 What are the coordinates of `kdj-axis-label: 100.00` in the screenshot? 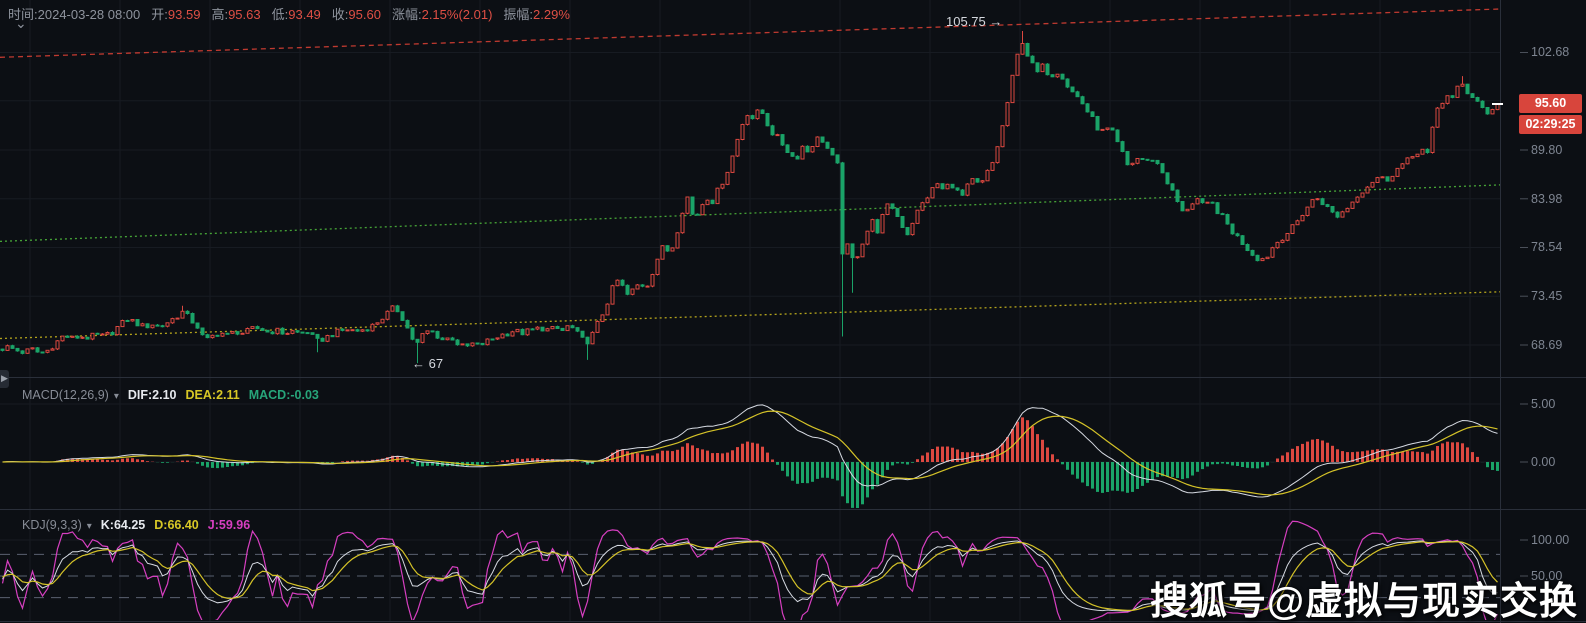 It's located at (1550, 540).